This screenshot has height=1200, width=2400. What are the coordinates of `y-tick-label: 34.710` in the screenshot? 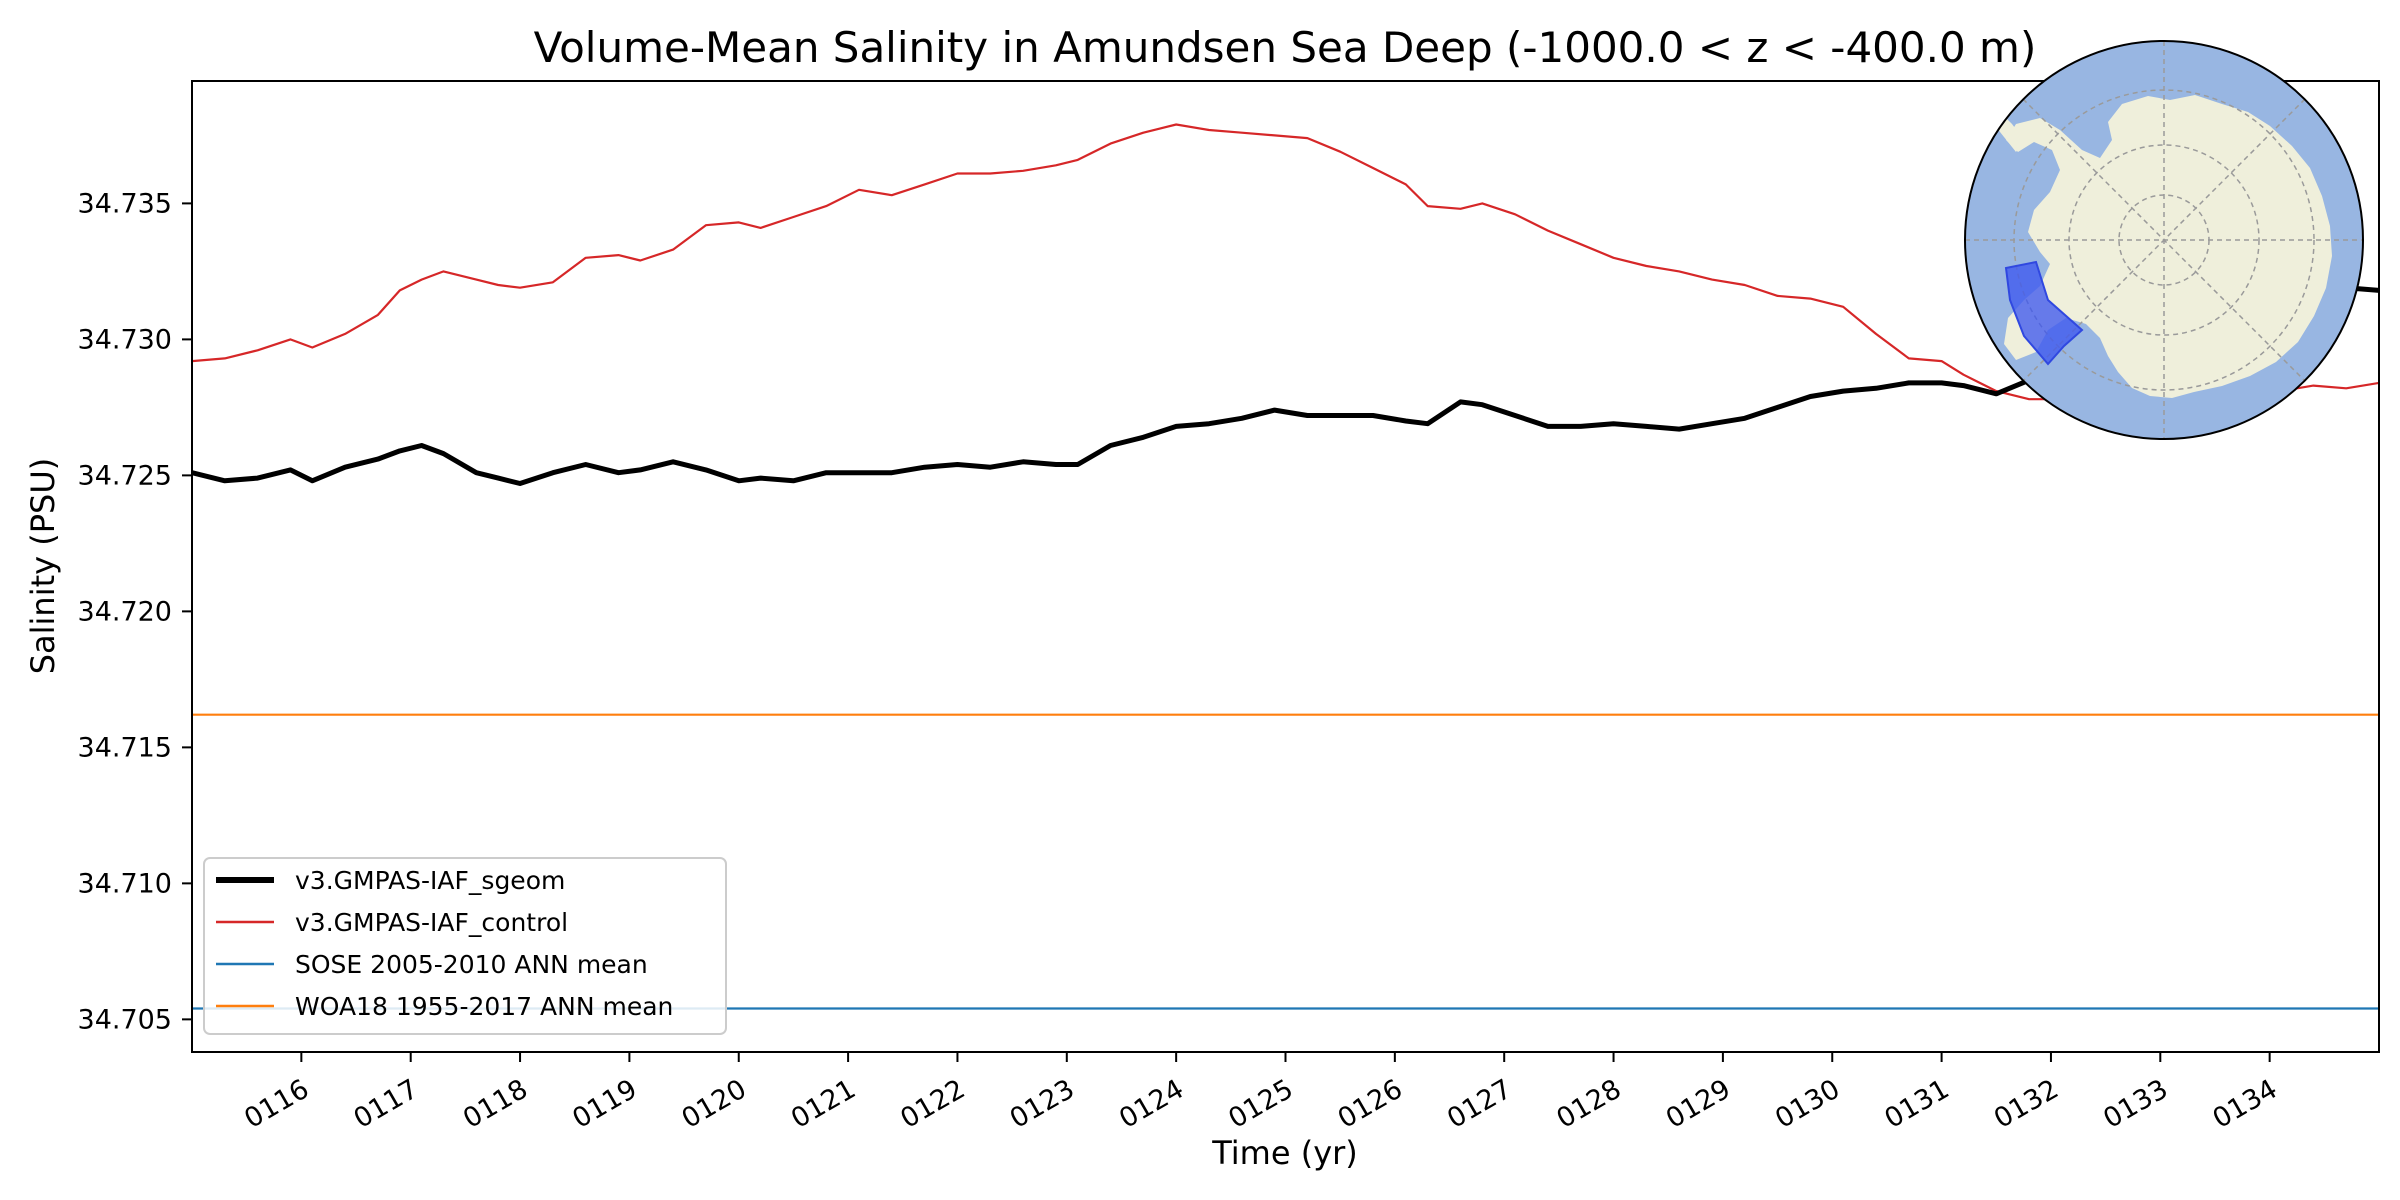 It's located at (125, 883).